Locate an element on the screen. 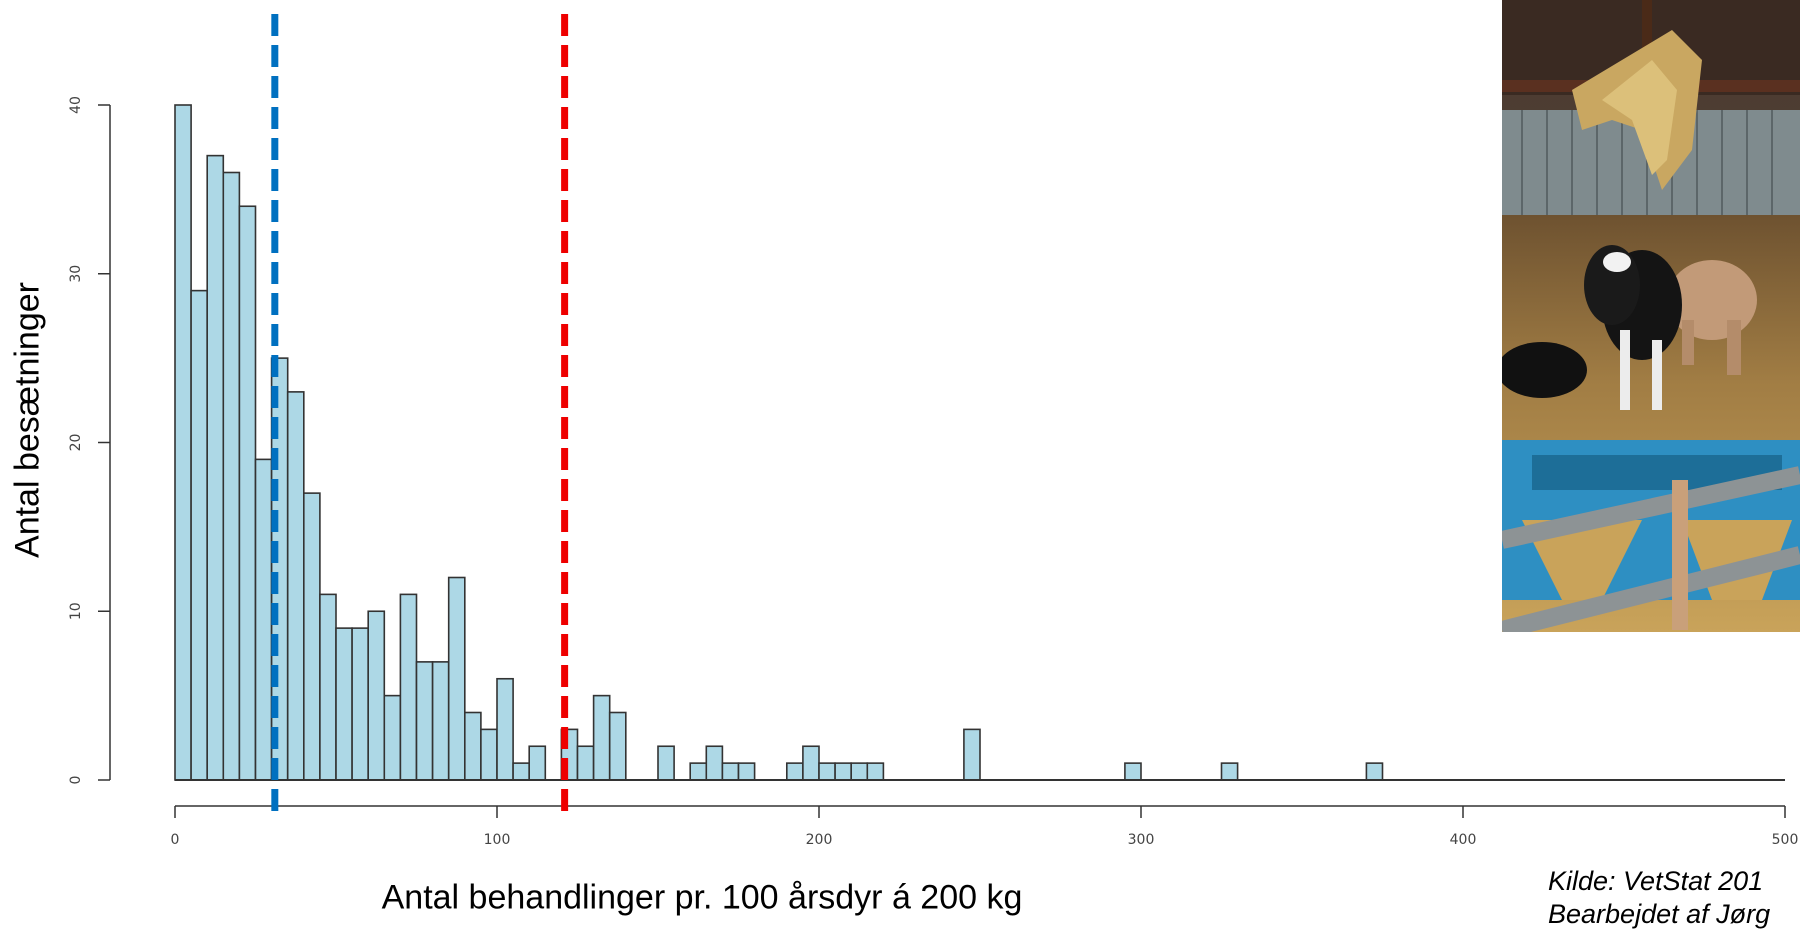 This screenshot has width=1800, height=931. y-axis-label: Antal besætninger is located at coordinates (27, 420).